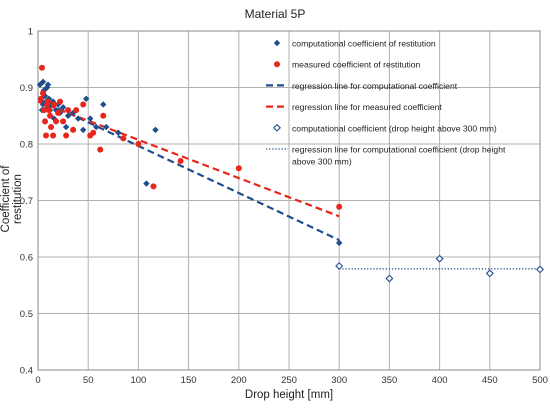  What do you see at coordinates (26, 145) in the screenshot?
I see `y-tick-label: 0.8` at bounding box center [26, 145].